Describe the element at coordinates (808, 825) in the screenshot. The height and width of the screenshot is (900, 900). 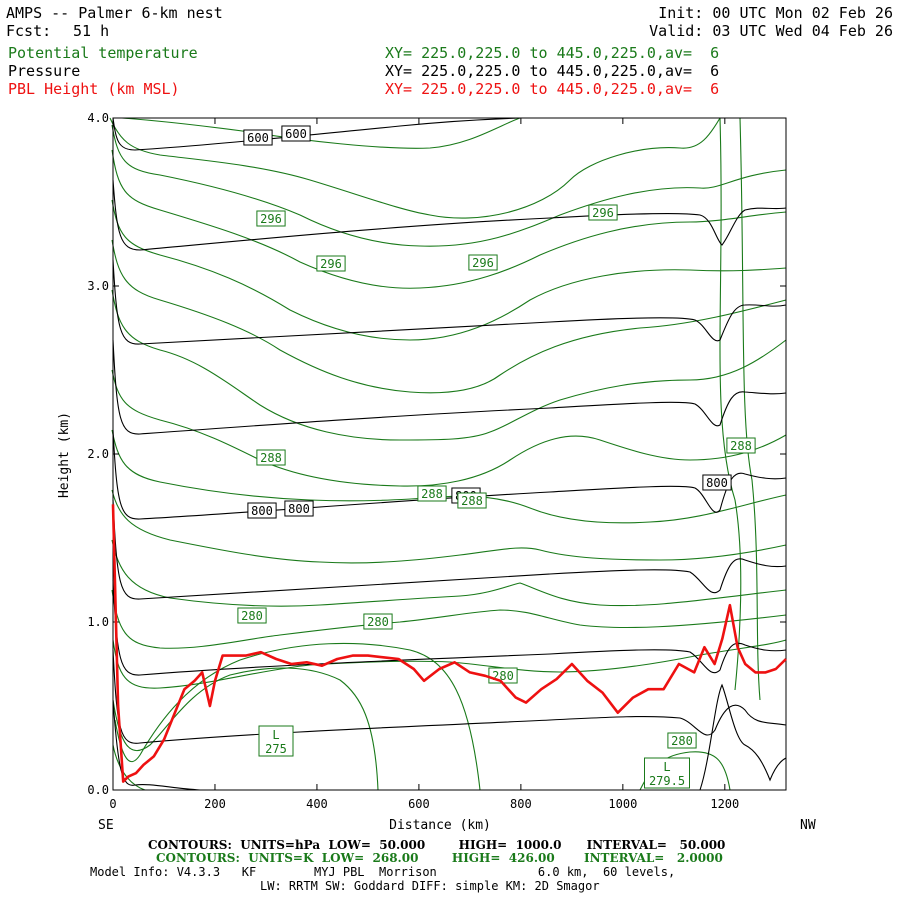
I see `right-end-label: NW` at that location.